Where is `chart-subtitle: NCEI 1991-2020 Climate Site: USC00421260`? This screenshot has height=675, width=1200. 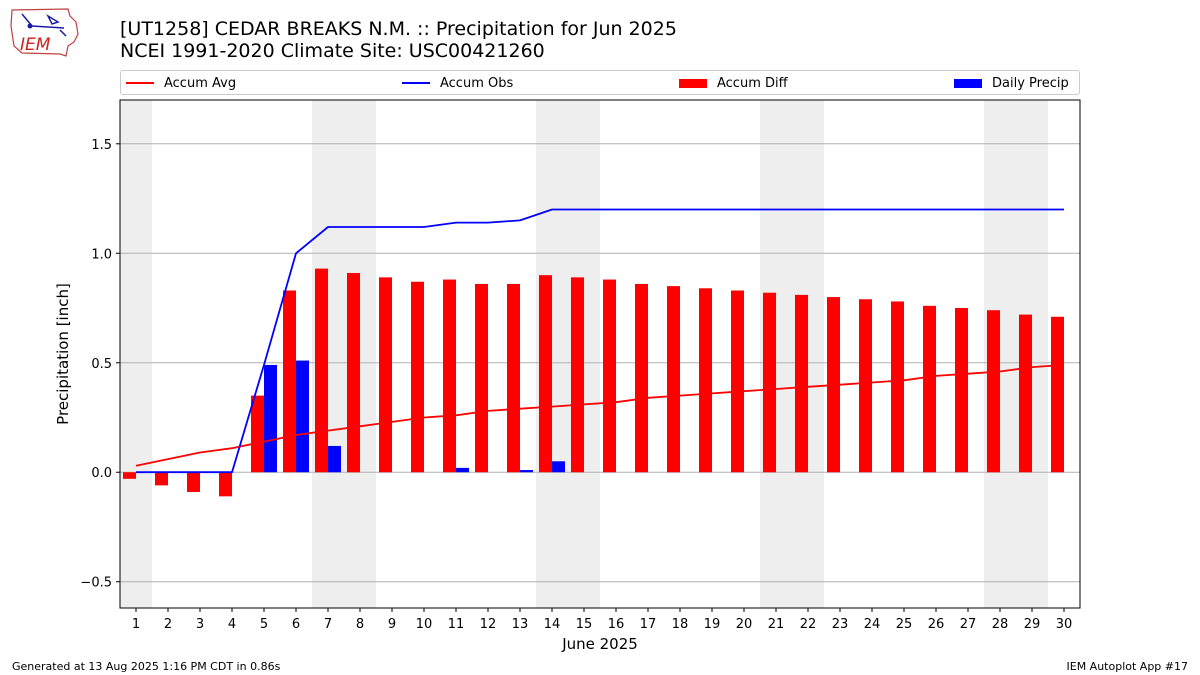 chart-subtitle: NCEI 1991-2020 Climate Site: USC00421260 is located at coordinates (332, 51).